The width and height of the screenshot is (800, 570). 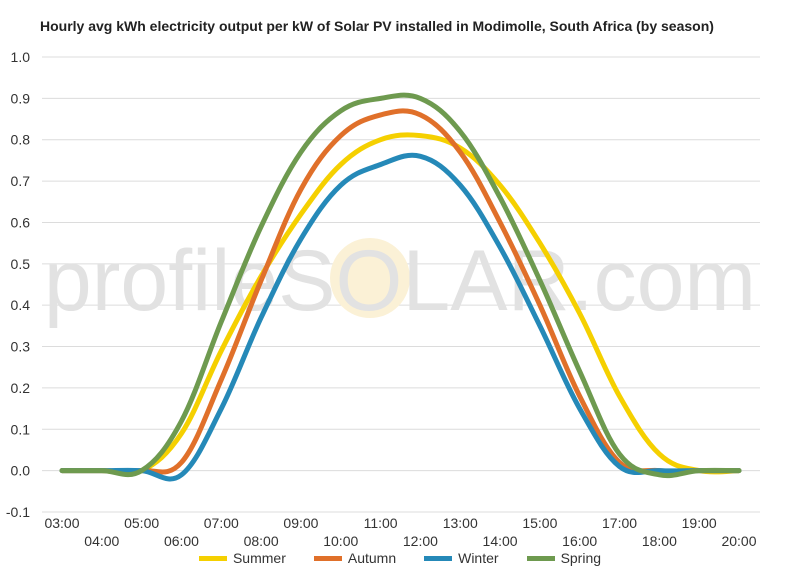 I want to click on x-tick-label: 03:00, so click(x=61, y=523).